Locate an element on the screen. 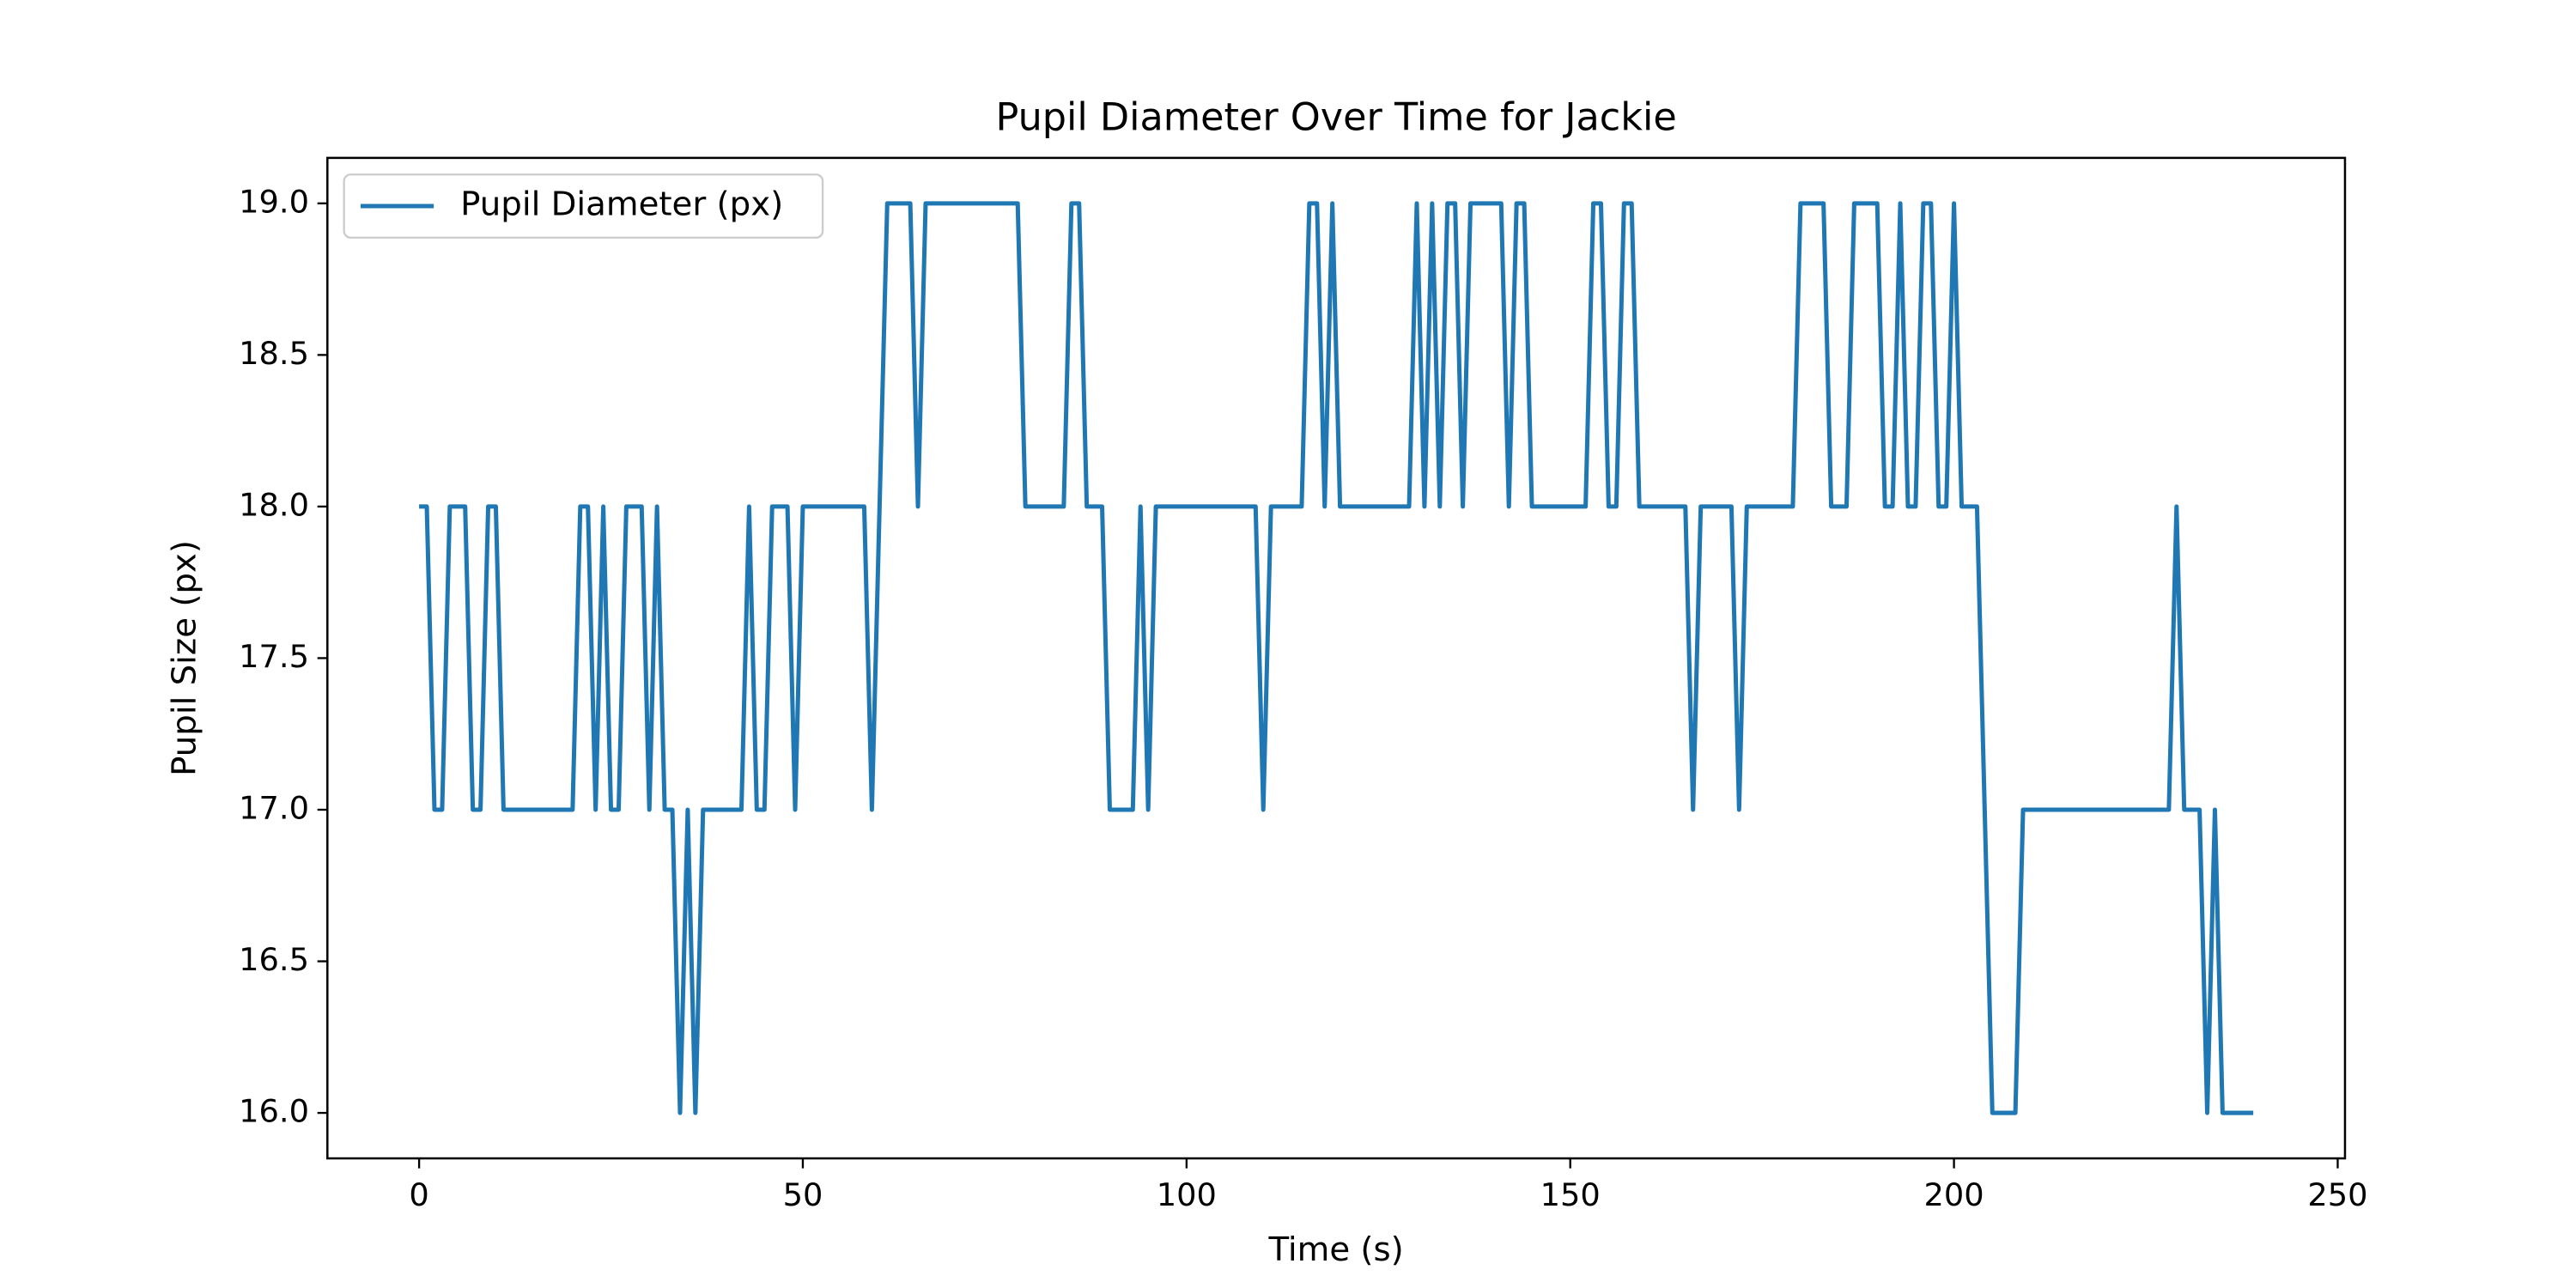 The width and height of the screenshot is (2576, 1288). y-tick-label: 18.0 is located at coordinates (274, 505).